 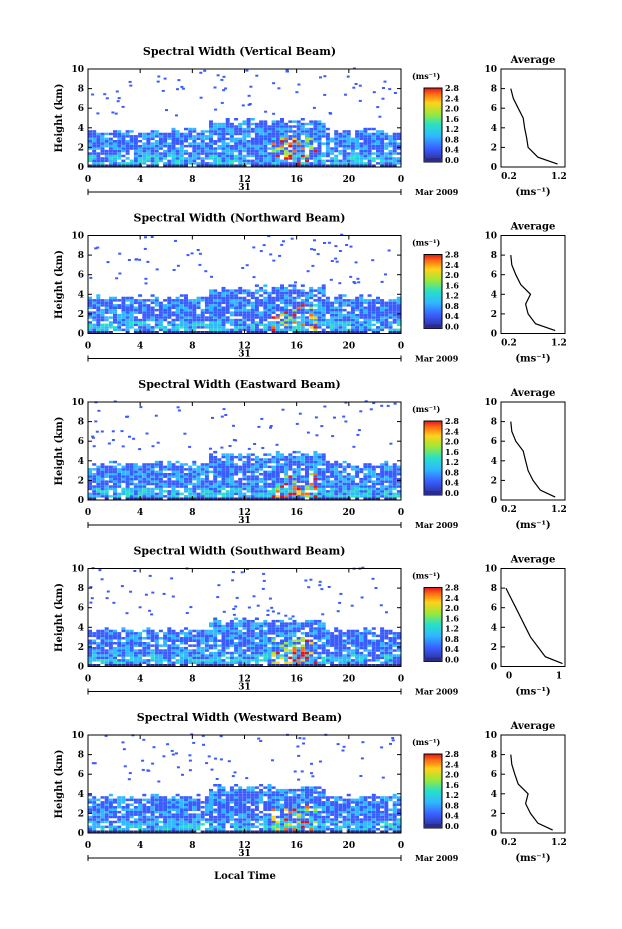 I want to click on average-x-axis-label: (ms⁻¹), so click(x=532, y=525).